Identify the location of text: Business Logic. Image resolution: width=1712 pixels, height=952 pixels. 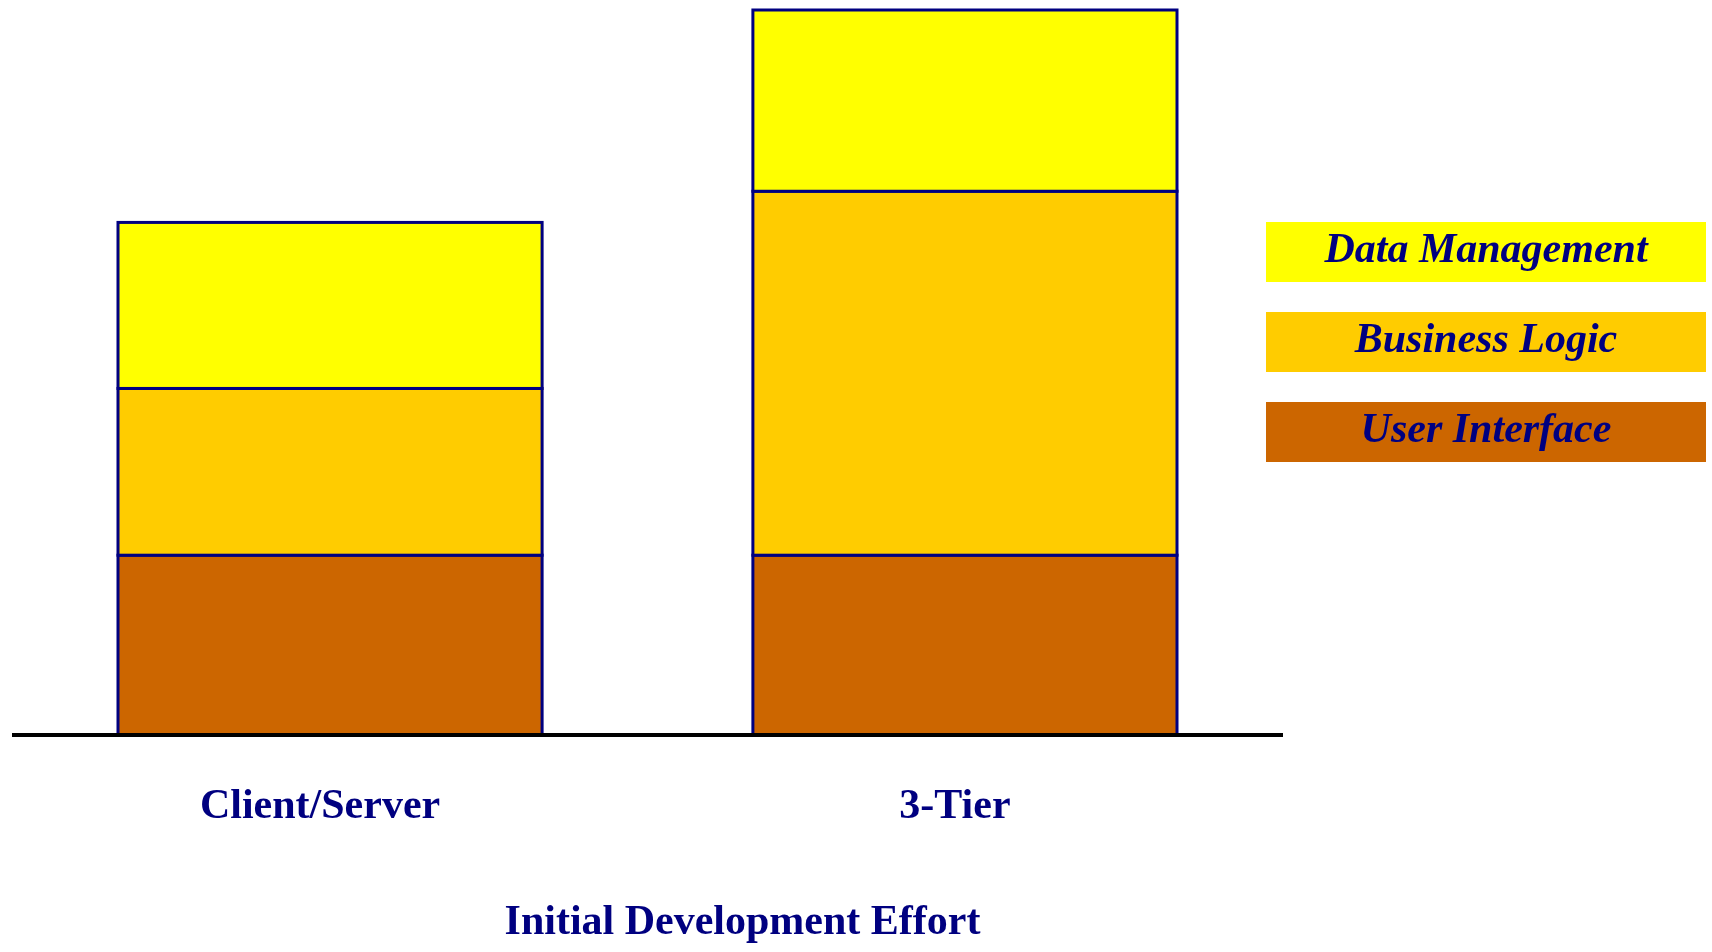
(1485, 337).